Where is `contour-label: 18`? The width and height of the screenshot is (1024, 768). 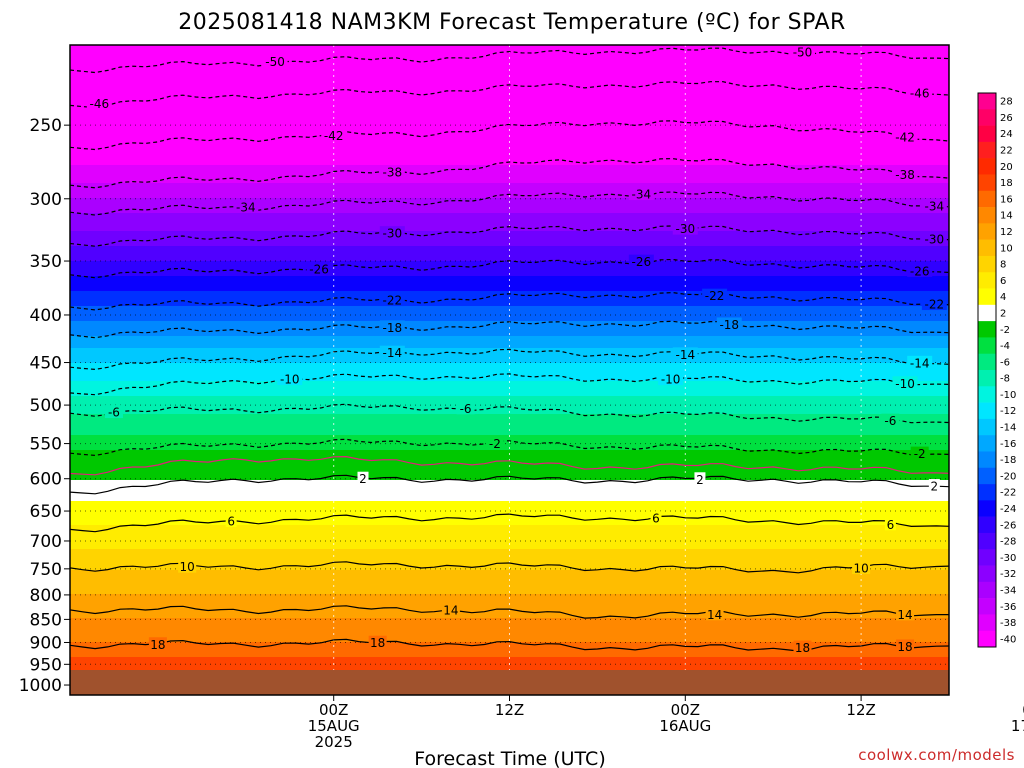 contour-label: 18 is located at coordinates (904, 647).